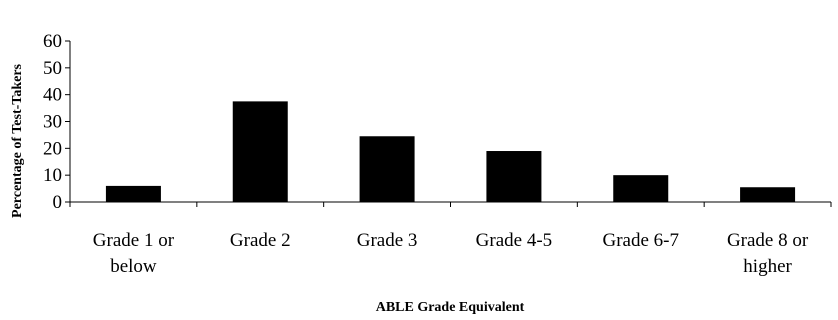 The width and height of the screenshot is (838, 320). Describe the element at coordinates (52, 95) in the screenshot. I see `y-tick-label: 40` at that location.